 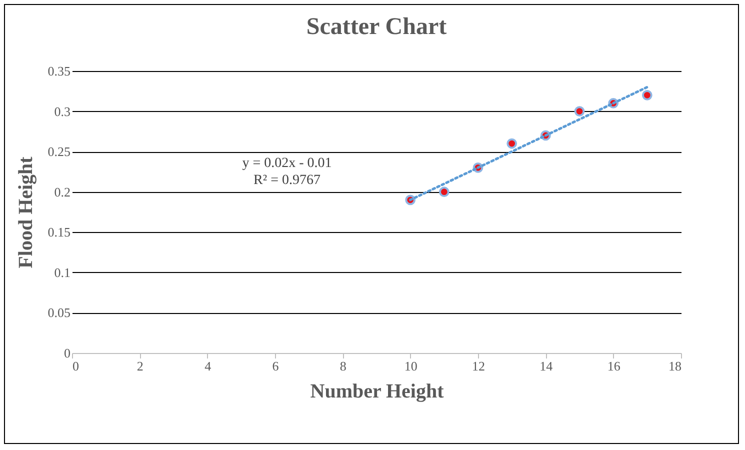 What do you see at coordinates (411, 366) in the screenshot?
I see `x-tick-label: 10` at bounding box center [411, 366].